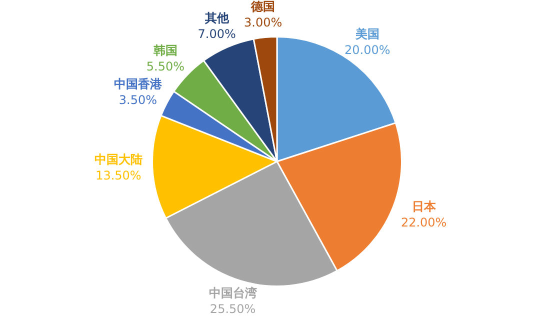 This screenshot has width=554, height=323. What do you see at coordinates (367, 49) in the screenshot?
I see `data-label: 20.00%` at bounding box center [367, 49].